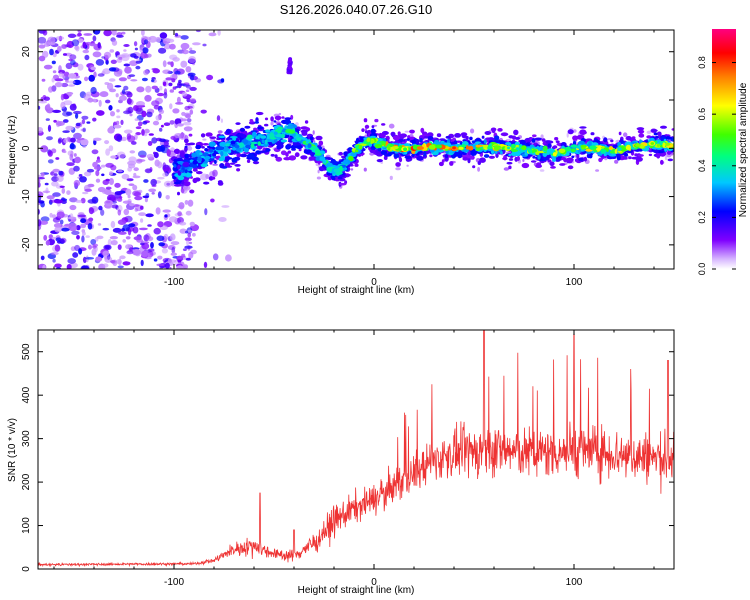 This screenshot has height=600, width=750. What do you see at coordinates (374, 282) in the screenshot?
I see `x-tick-label: 0` at bounding box center [374, 282].